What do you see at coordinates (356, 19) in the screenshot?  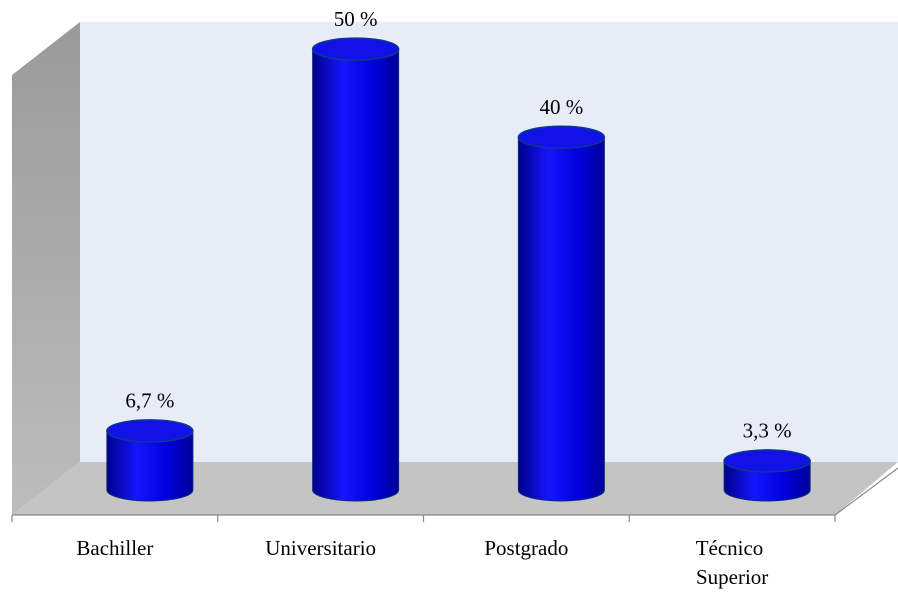 I see `data-label: 50 %` at bounding box center [356, 19].